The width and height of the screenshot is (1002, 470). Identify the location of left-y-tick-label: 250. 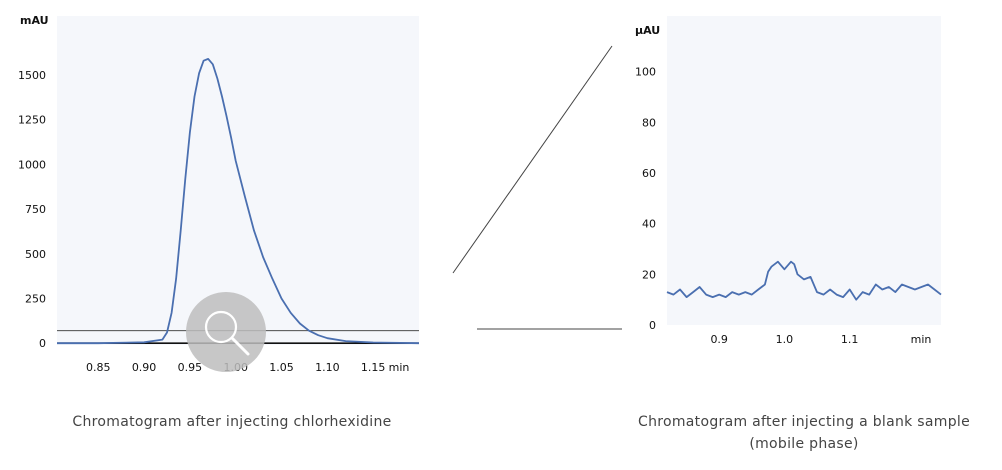
(35, 299).